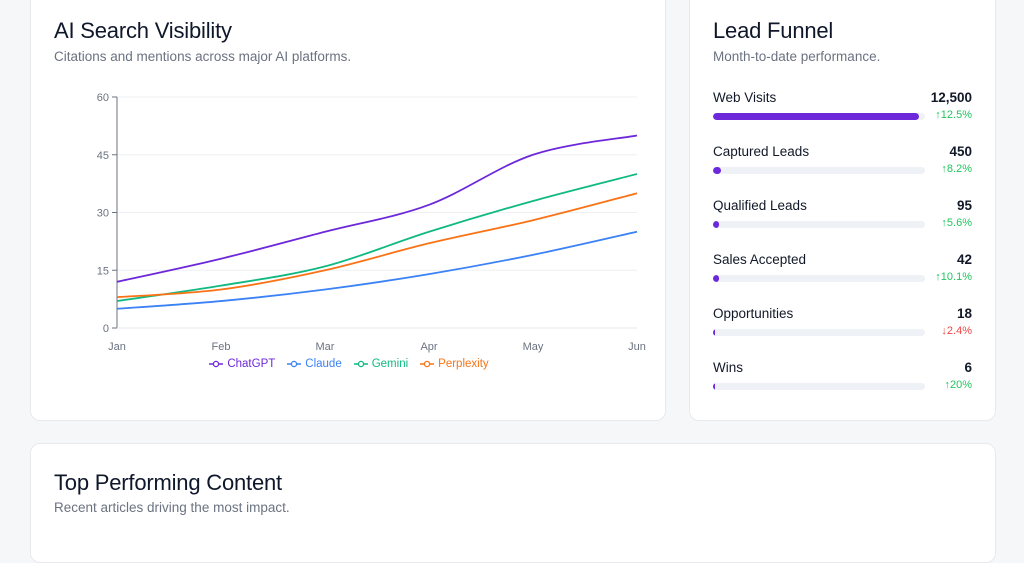 The width and height of the screenshot is (1024, 563). What do you see at coordinates (349, 364) in the screenshot?
I see `chart-legend: ChatGPT Claude Gemini Perplexity` at bounding box center [349, 364].